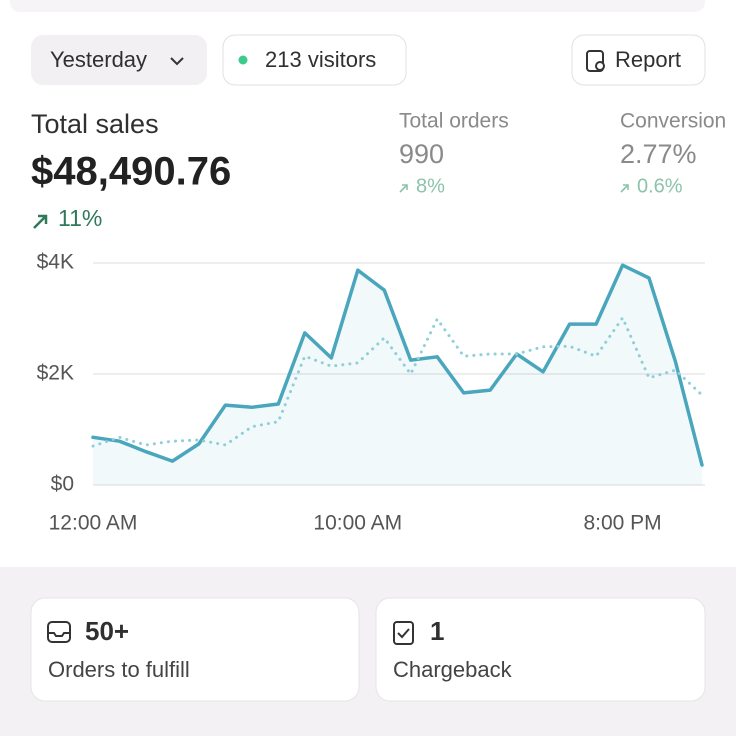 The width and height of the screenshot is (736, 736). I want to click on period-button: Yesterday, so click(119, 60).